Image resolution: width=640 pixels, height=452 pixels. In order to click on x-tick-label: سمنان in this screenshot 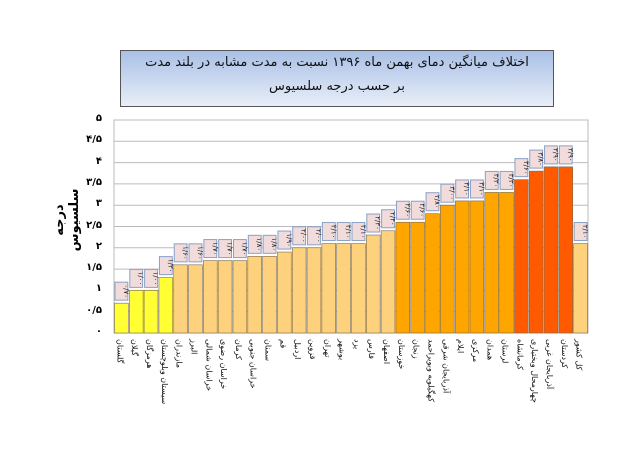, I will do `click(268, 350)`.